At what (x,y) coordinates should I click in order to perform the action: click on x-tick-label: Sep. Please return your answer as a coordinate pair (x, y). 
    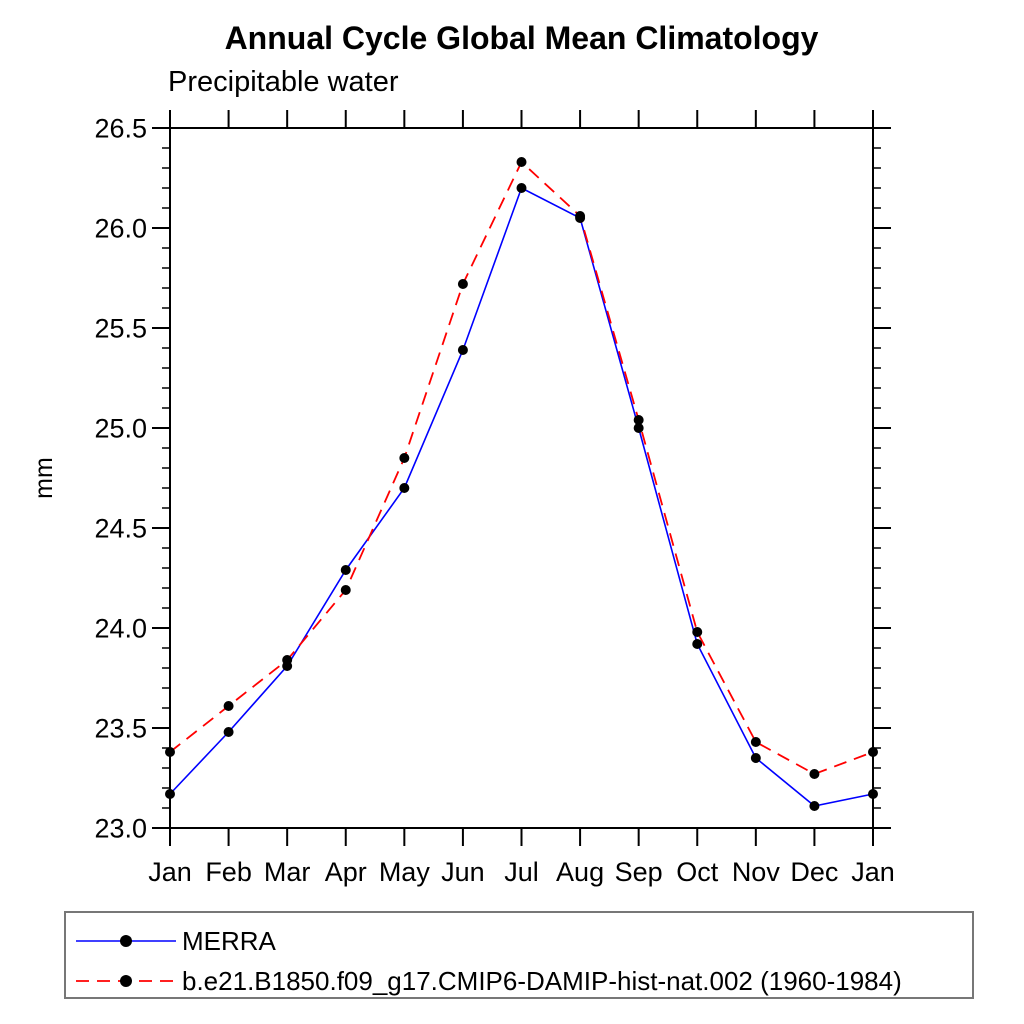
    Looking at the image, I should click on (639, 872).